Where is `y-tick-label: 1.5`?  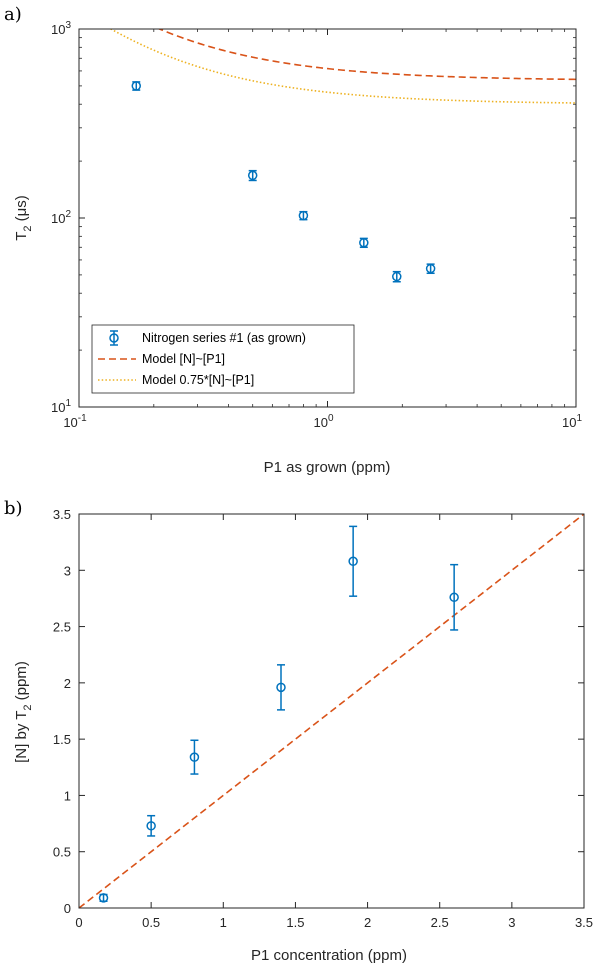 y-tick-label: 1.5 is located at coordinates (62, 739).